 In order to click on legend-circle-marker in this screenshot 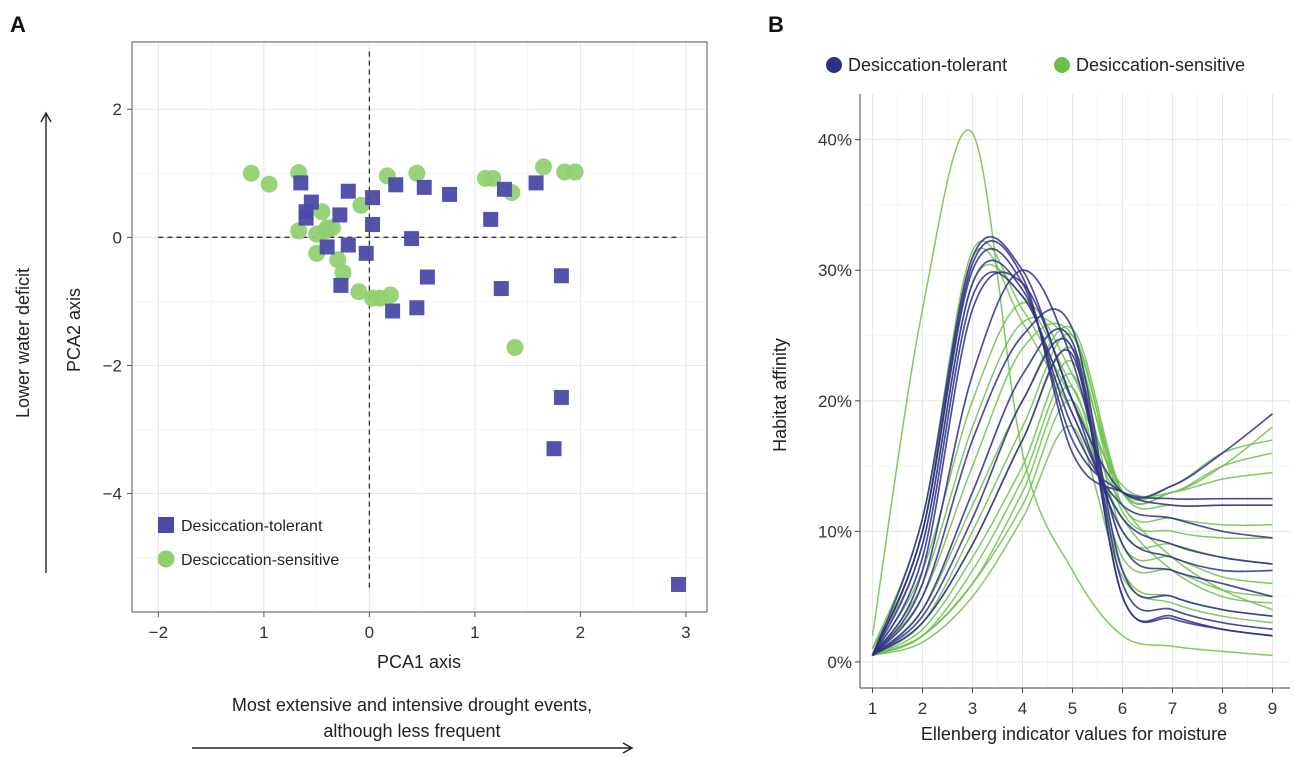, I will do `click(166, 559)`.